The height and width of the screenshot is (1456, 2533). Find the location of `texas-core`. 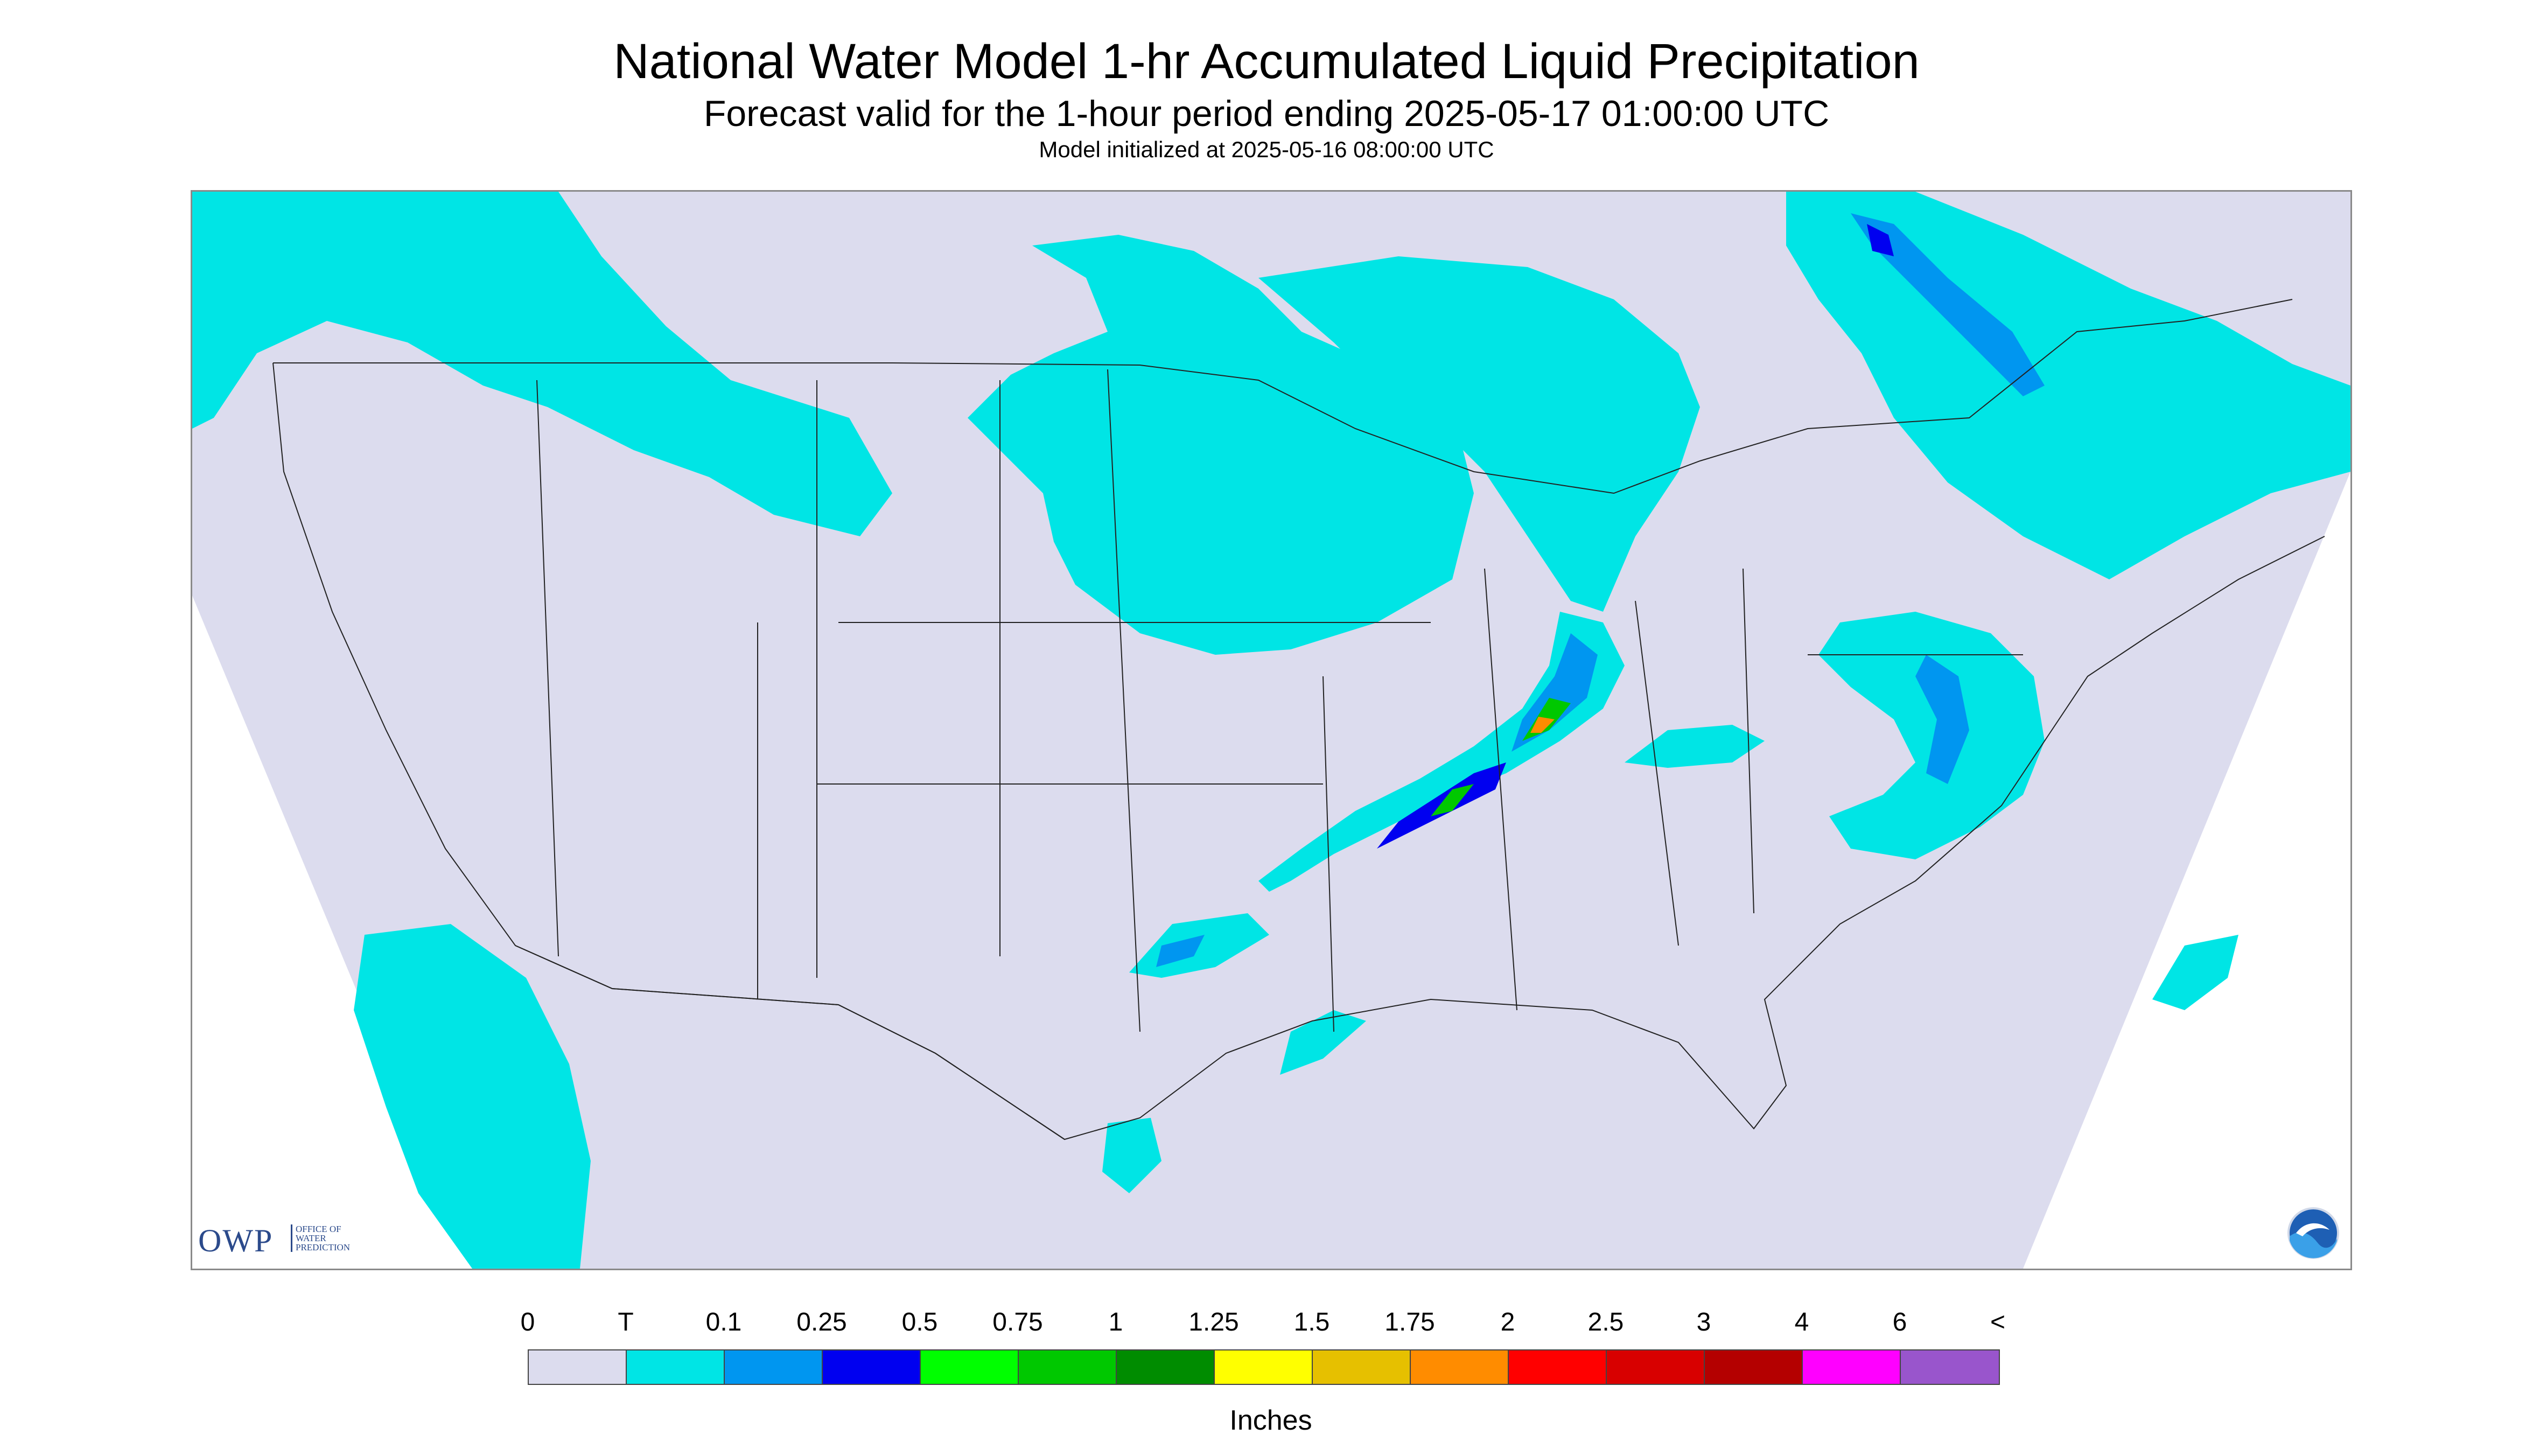

texas-core is located at coordinates (1180, 951).